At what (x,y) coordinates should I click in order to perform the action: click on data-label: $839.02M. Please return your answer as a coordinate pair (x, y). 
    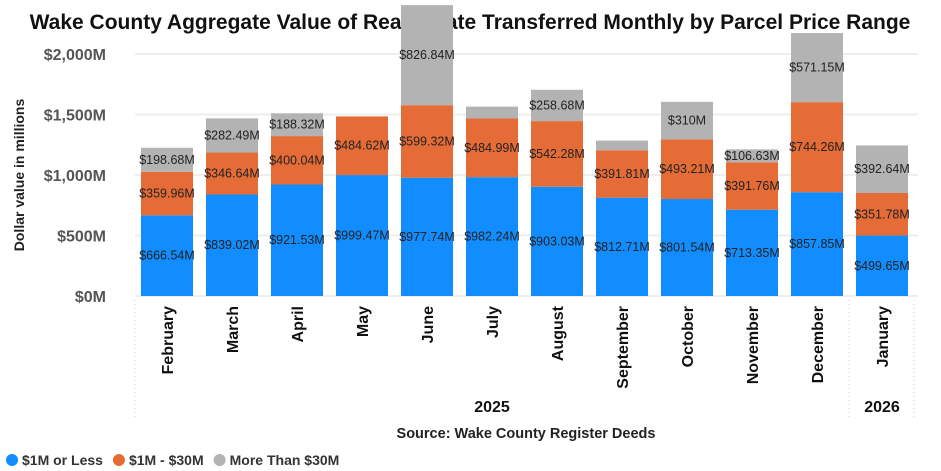
    Looking at the image, I should click on (232, 245).